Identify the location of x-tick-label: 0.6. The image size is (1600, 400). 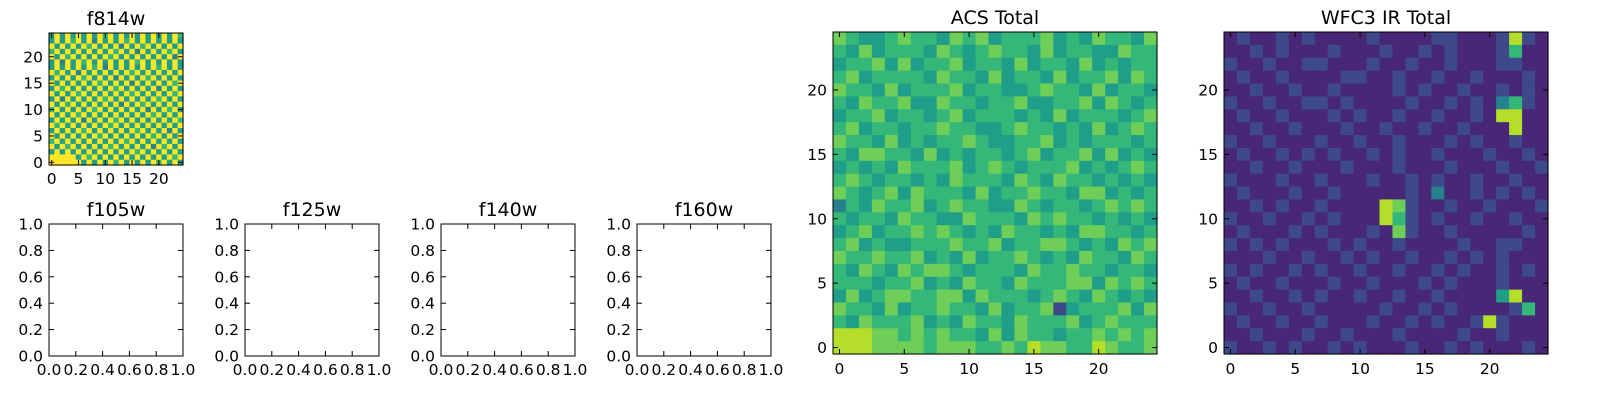
(129, 370).